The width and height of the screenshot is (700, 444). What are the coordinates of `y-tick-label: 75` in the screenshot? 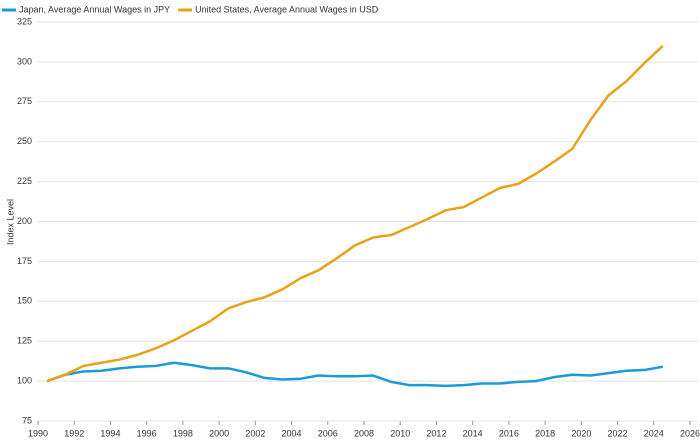 It's located at (27, 420).